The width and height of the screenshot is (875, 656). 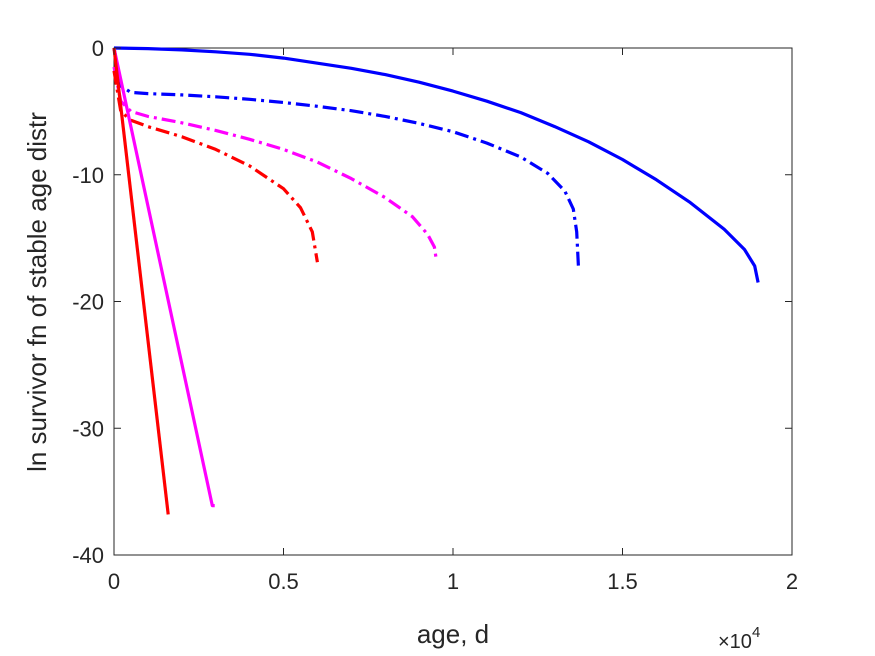 I want to click on y-tick-label: -30, so click(x=88, y=428).